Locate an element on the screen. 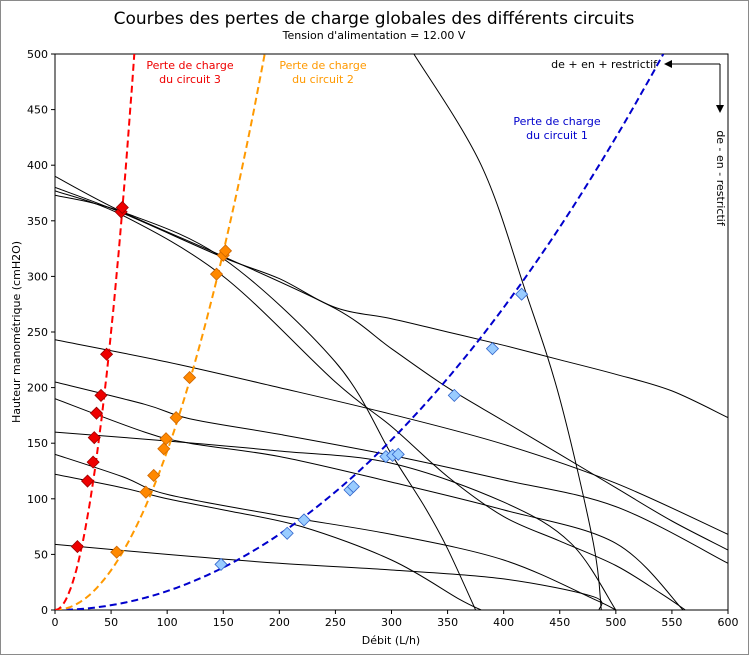 The width and height of the screenshot is (749, 655). y-tick-label: 50 is located at coordinates (41, 554).